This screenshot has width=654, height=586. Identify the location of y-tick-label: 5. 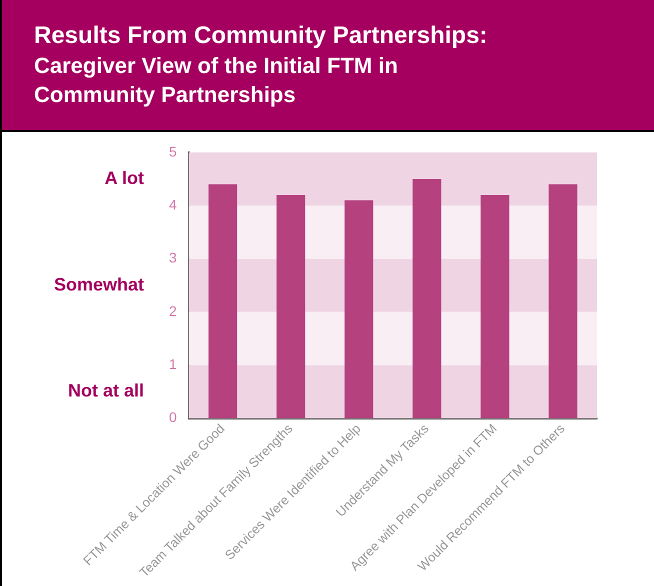
(172, 151).